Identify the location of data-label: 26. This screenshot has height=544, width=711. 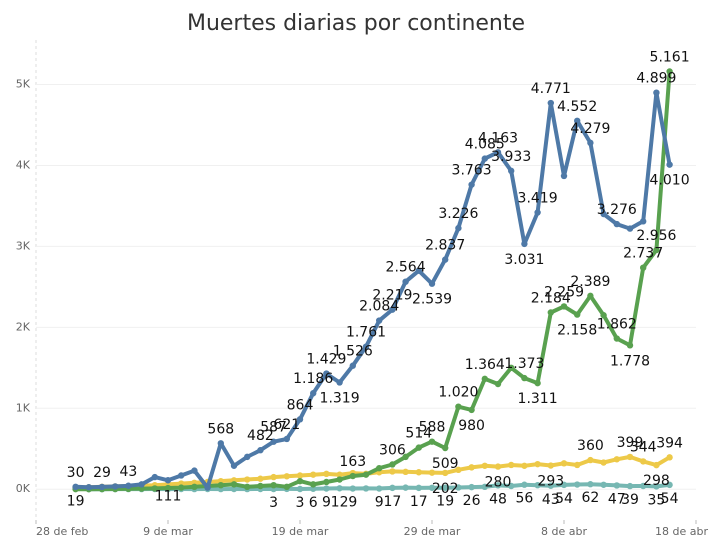
(472, 501).